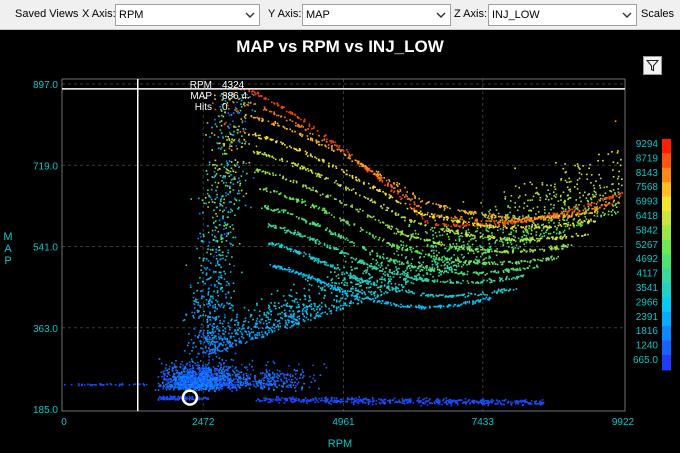 This screenshot has height=453, width=680. Describe the element at coordinates (376, 15) in the screenshot. I see `y-axis-select: MAP` at that location.